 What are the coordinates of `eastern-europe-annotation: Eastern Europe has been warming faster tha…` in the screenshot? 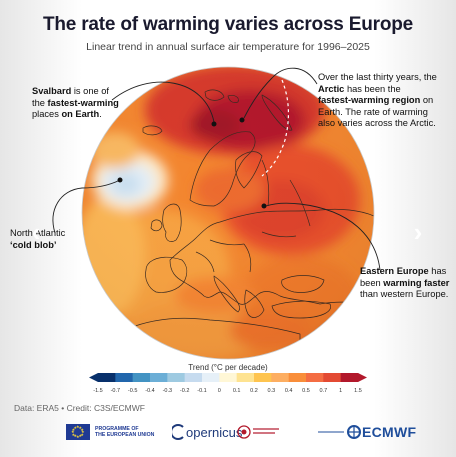 It's located at (407, 283).